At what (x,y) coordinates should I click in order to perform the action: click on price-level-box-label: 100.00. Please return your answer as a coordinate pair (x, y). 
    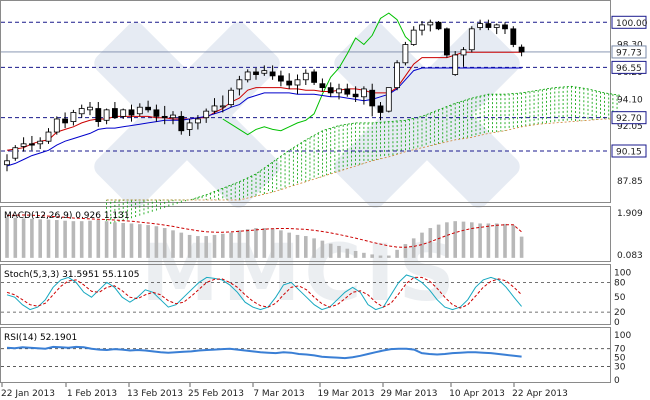
    Looking at the image, I should click on (632, 24).